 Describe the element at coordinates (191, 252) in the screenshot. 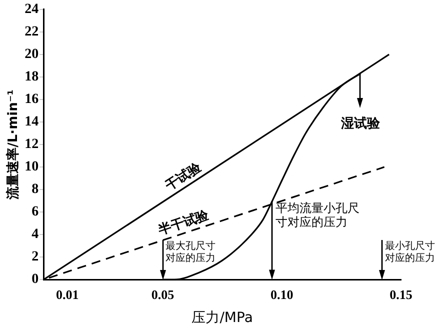

I see `annotation: 最大孔尺寸对应的压力` at that location.